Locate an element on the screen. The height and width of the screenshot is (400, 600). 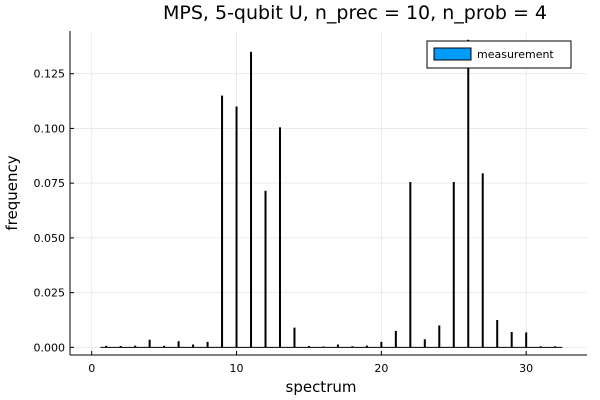
legend-swatch is located at coordinates (452, 54).